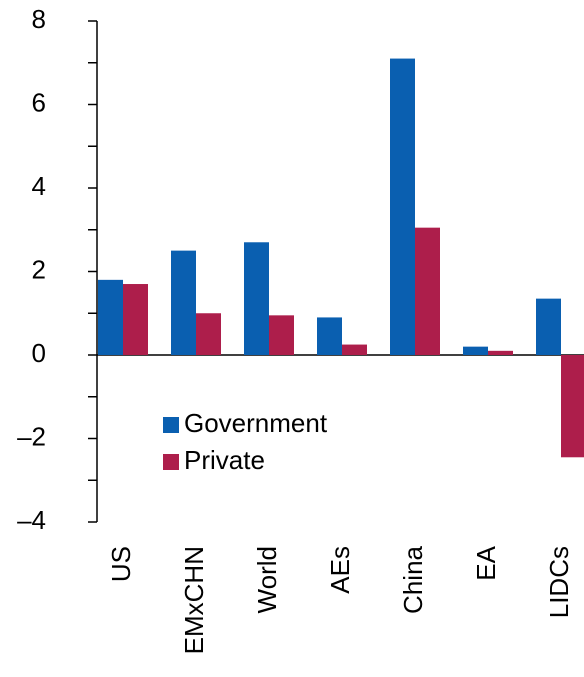  What do you see at coordinates (121, 564) in the screenshot?
I see `x-tick-label: US` at bounding box center [121, 564].